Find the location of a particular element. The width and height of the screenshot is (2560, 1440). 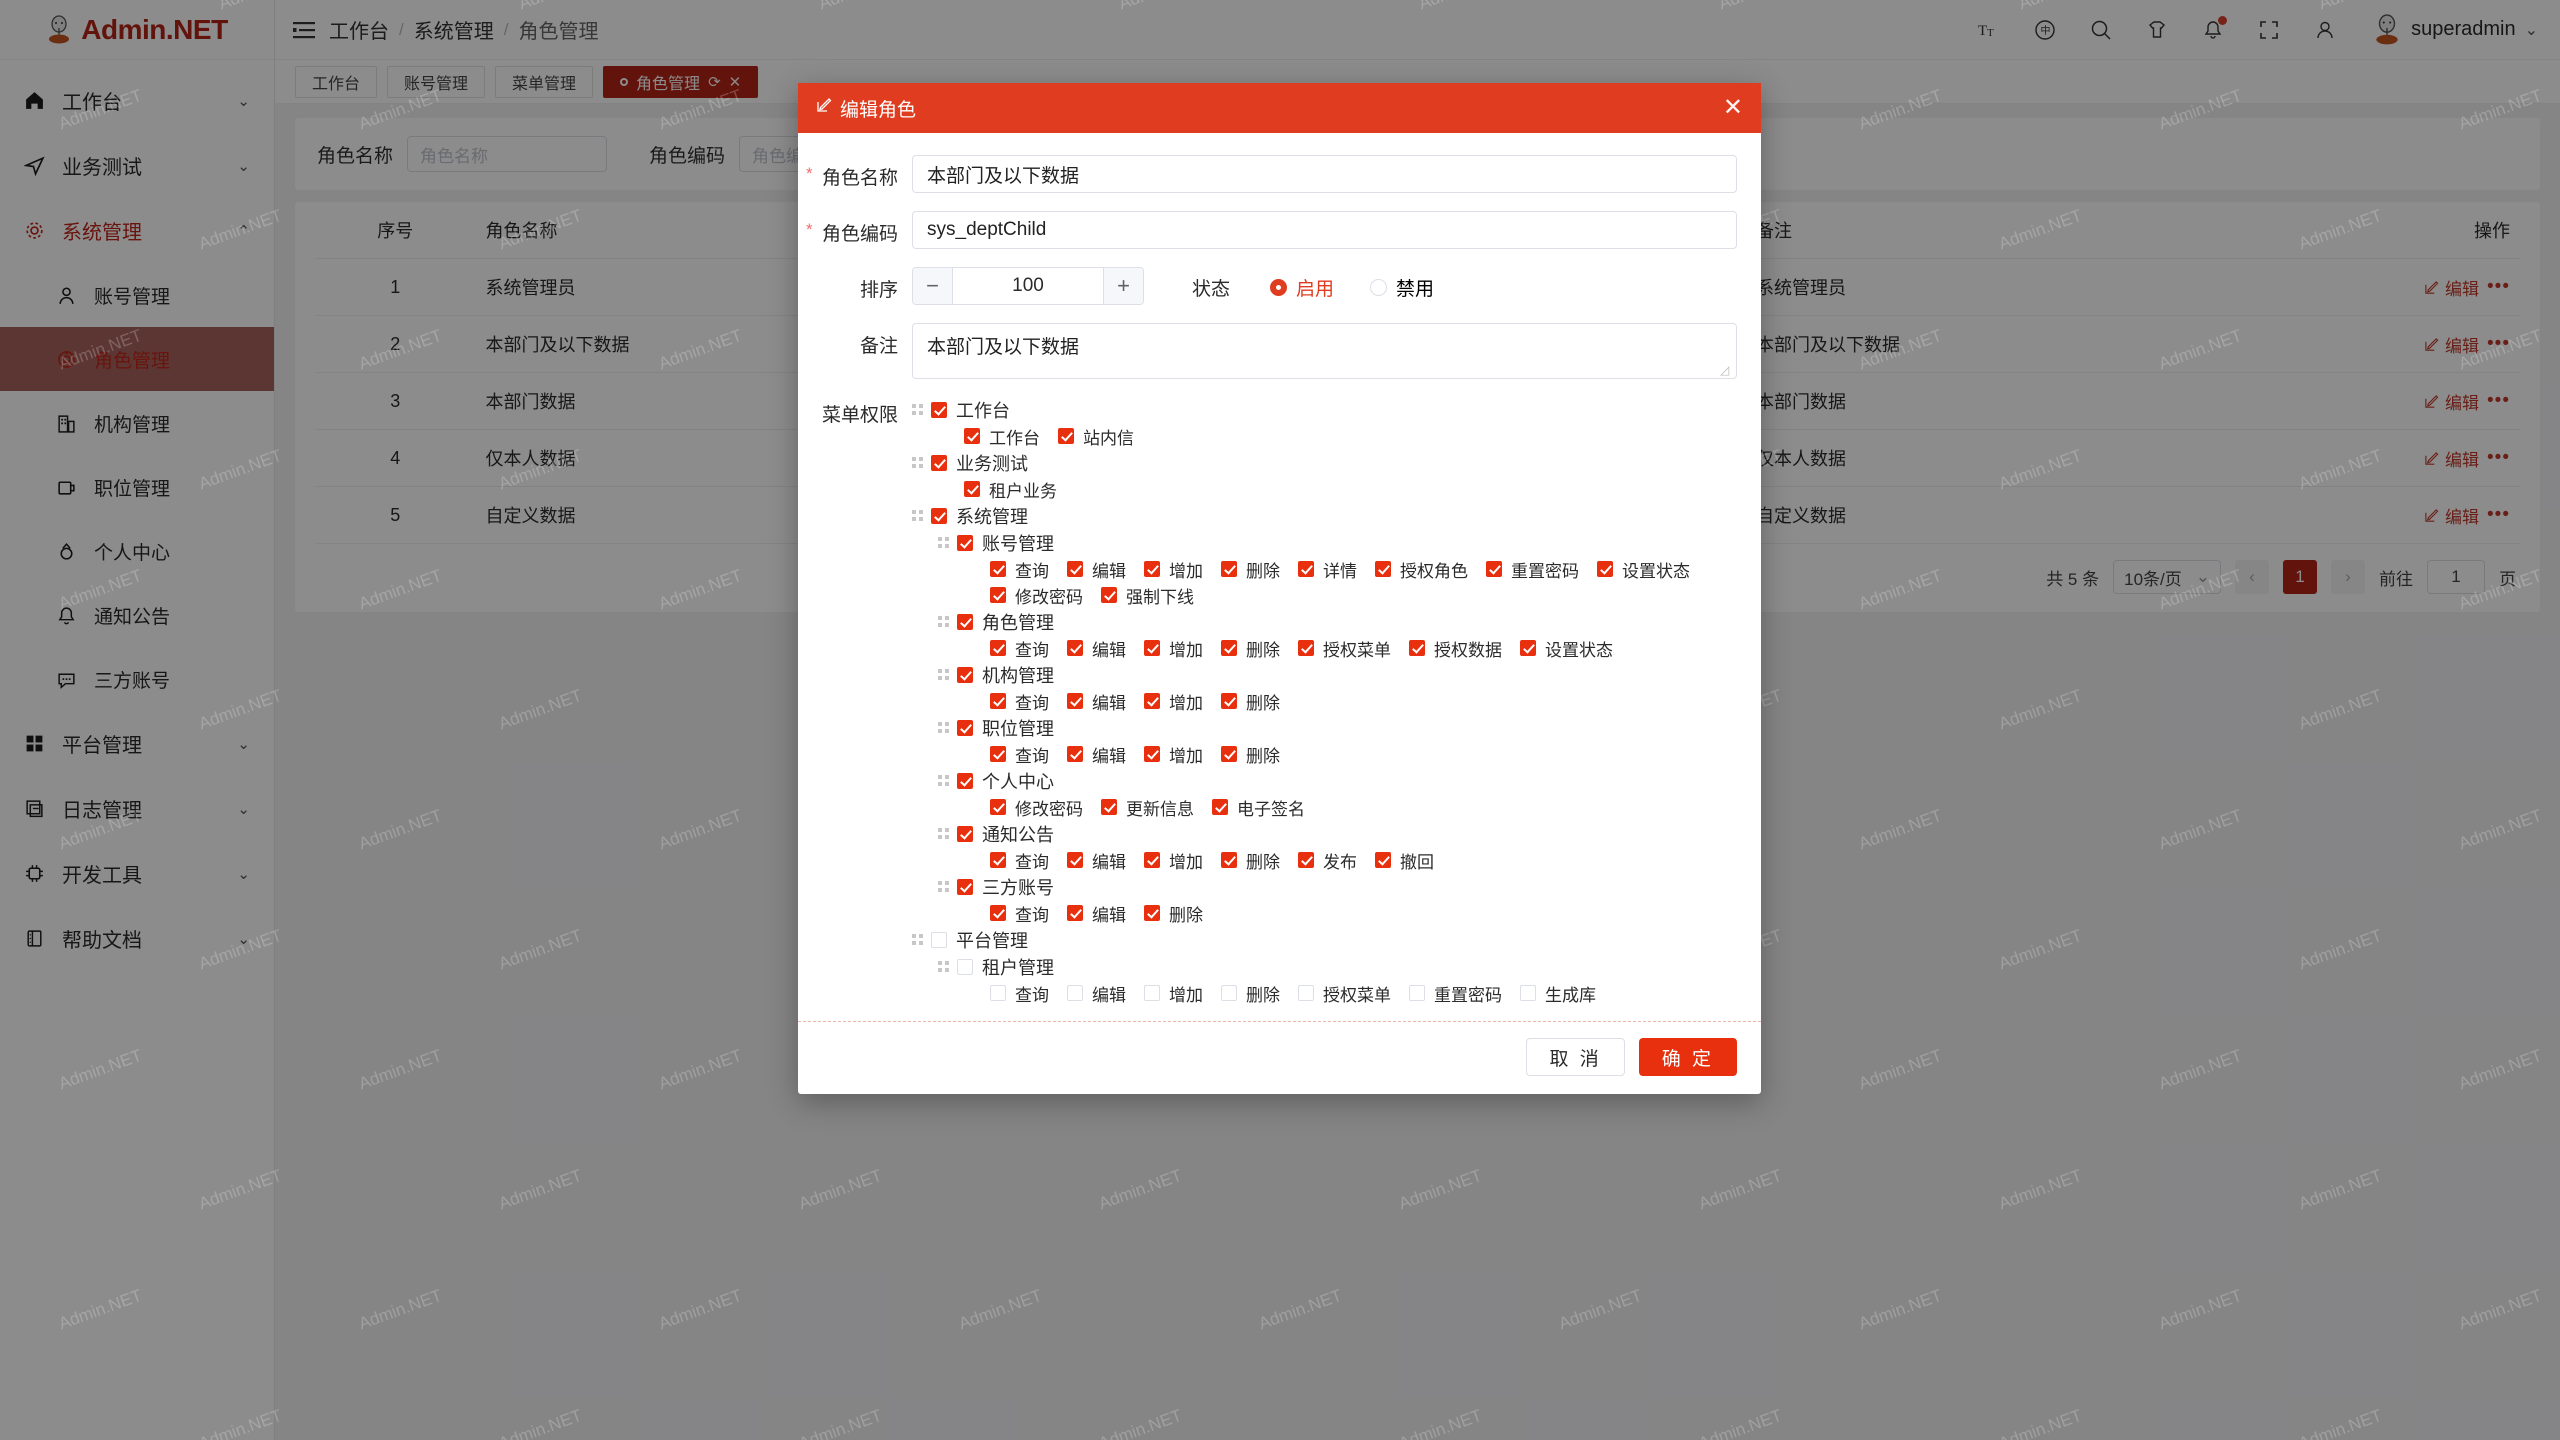

menu-collapse-icon is located at coordinates (304, 30).